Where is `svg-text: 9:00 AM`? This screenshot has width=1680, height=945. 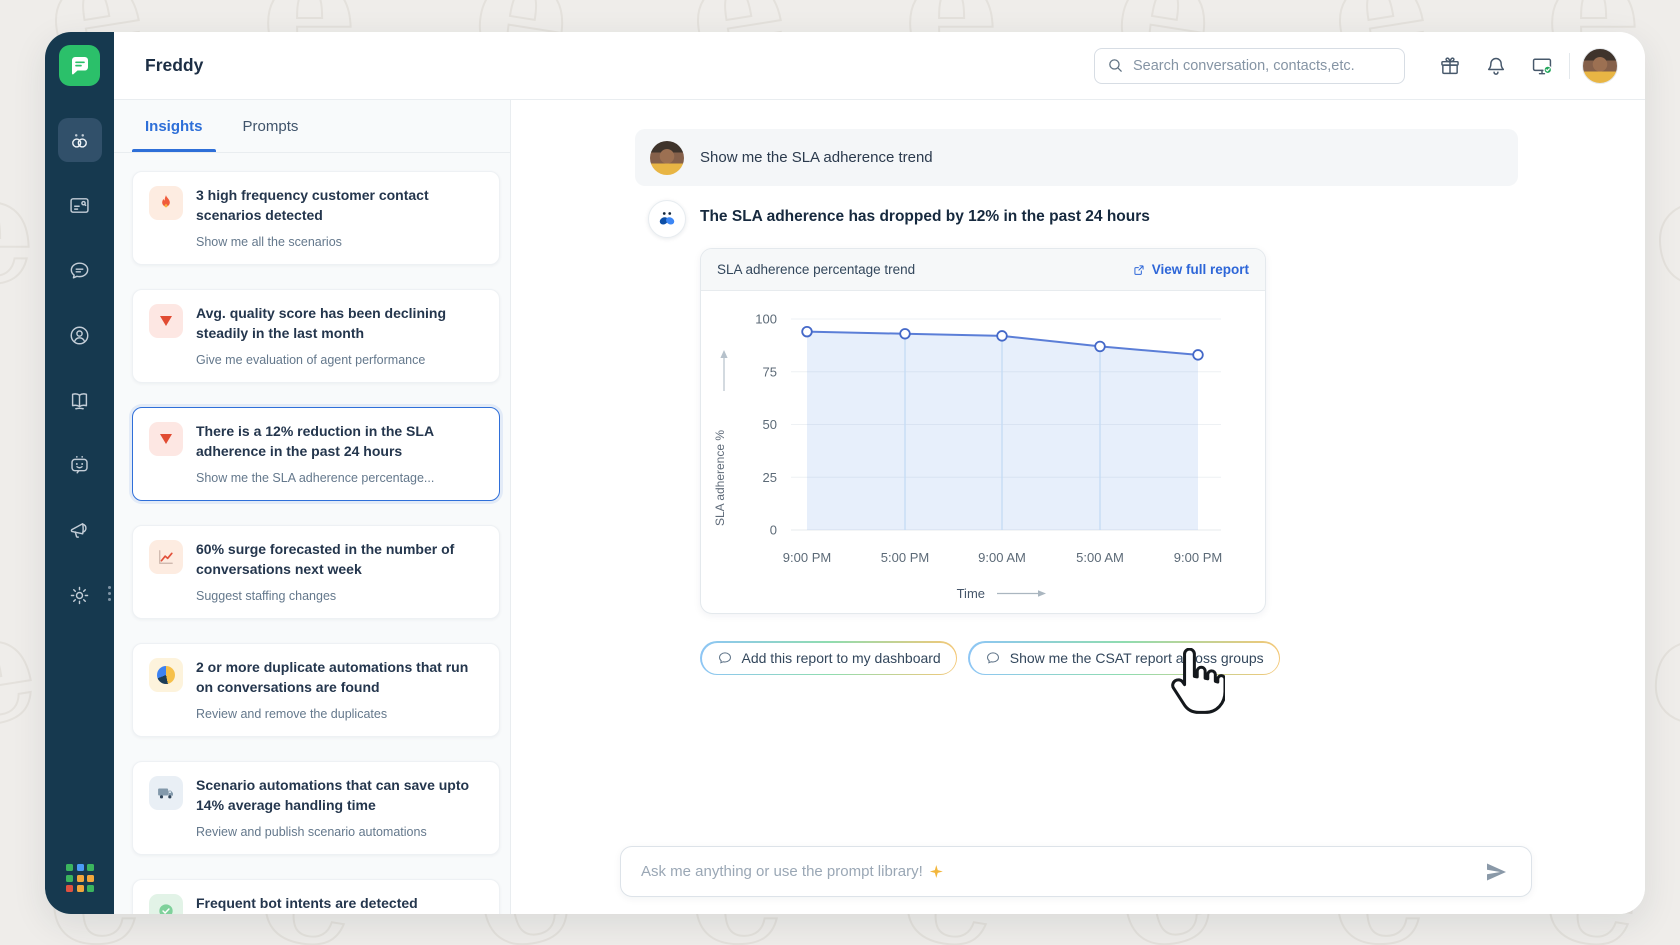 svg-text: 9:00 AM is located at coordinates (1002, 557).